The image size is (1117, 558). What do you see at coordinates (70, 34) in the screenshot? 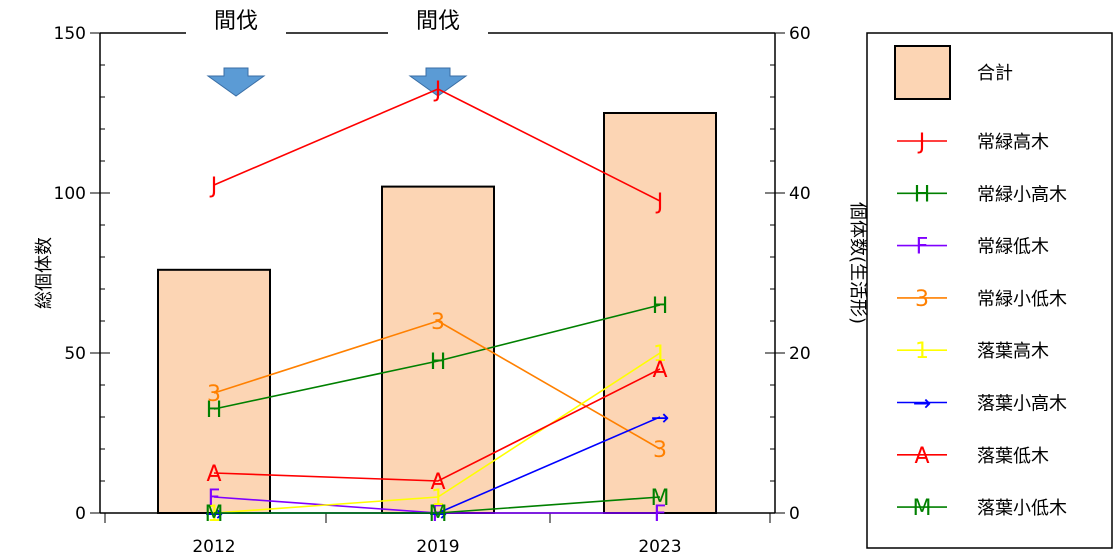
I see `left-tick-label: 150` at bounding box center [70, 34].